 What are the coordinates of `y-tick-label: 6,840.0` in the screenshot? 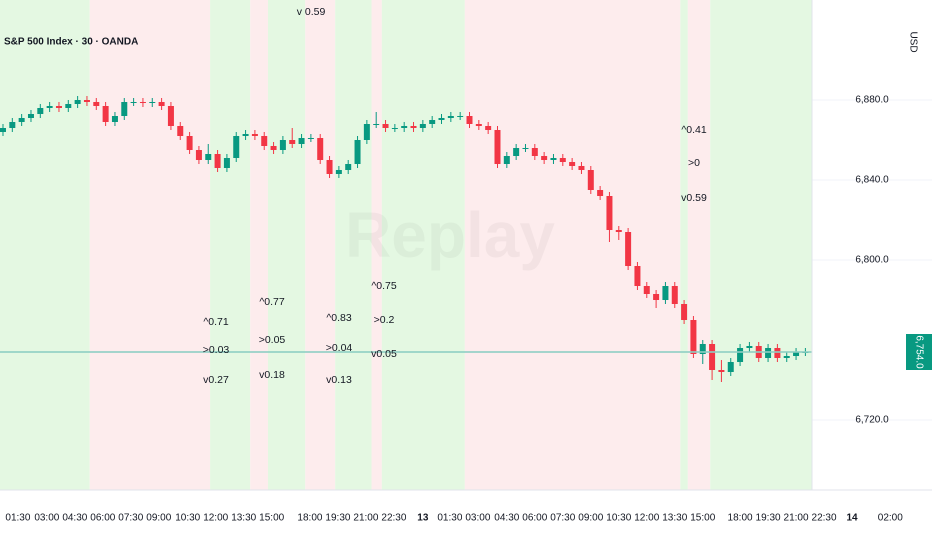 It's located at (872, 180).